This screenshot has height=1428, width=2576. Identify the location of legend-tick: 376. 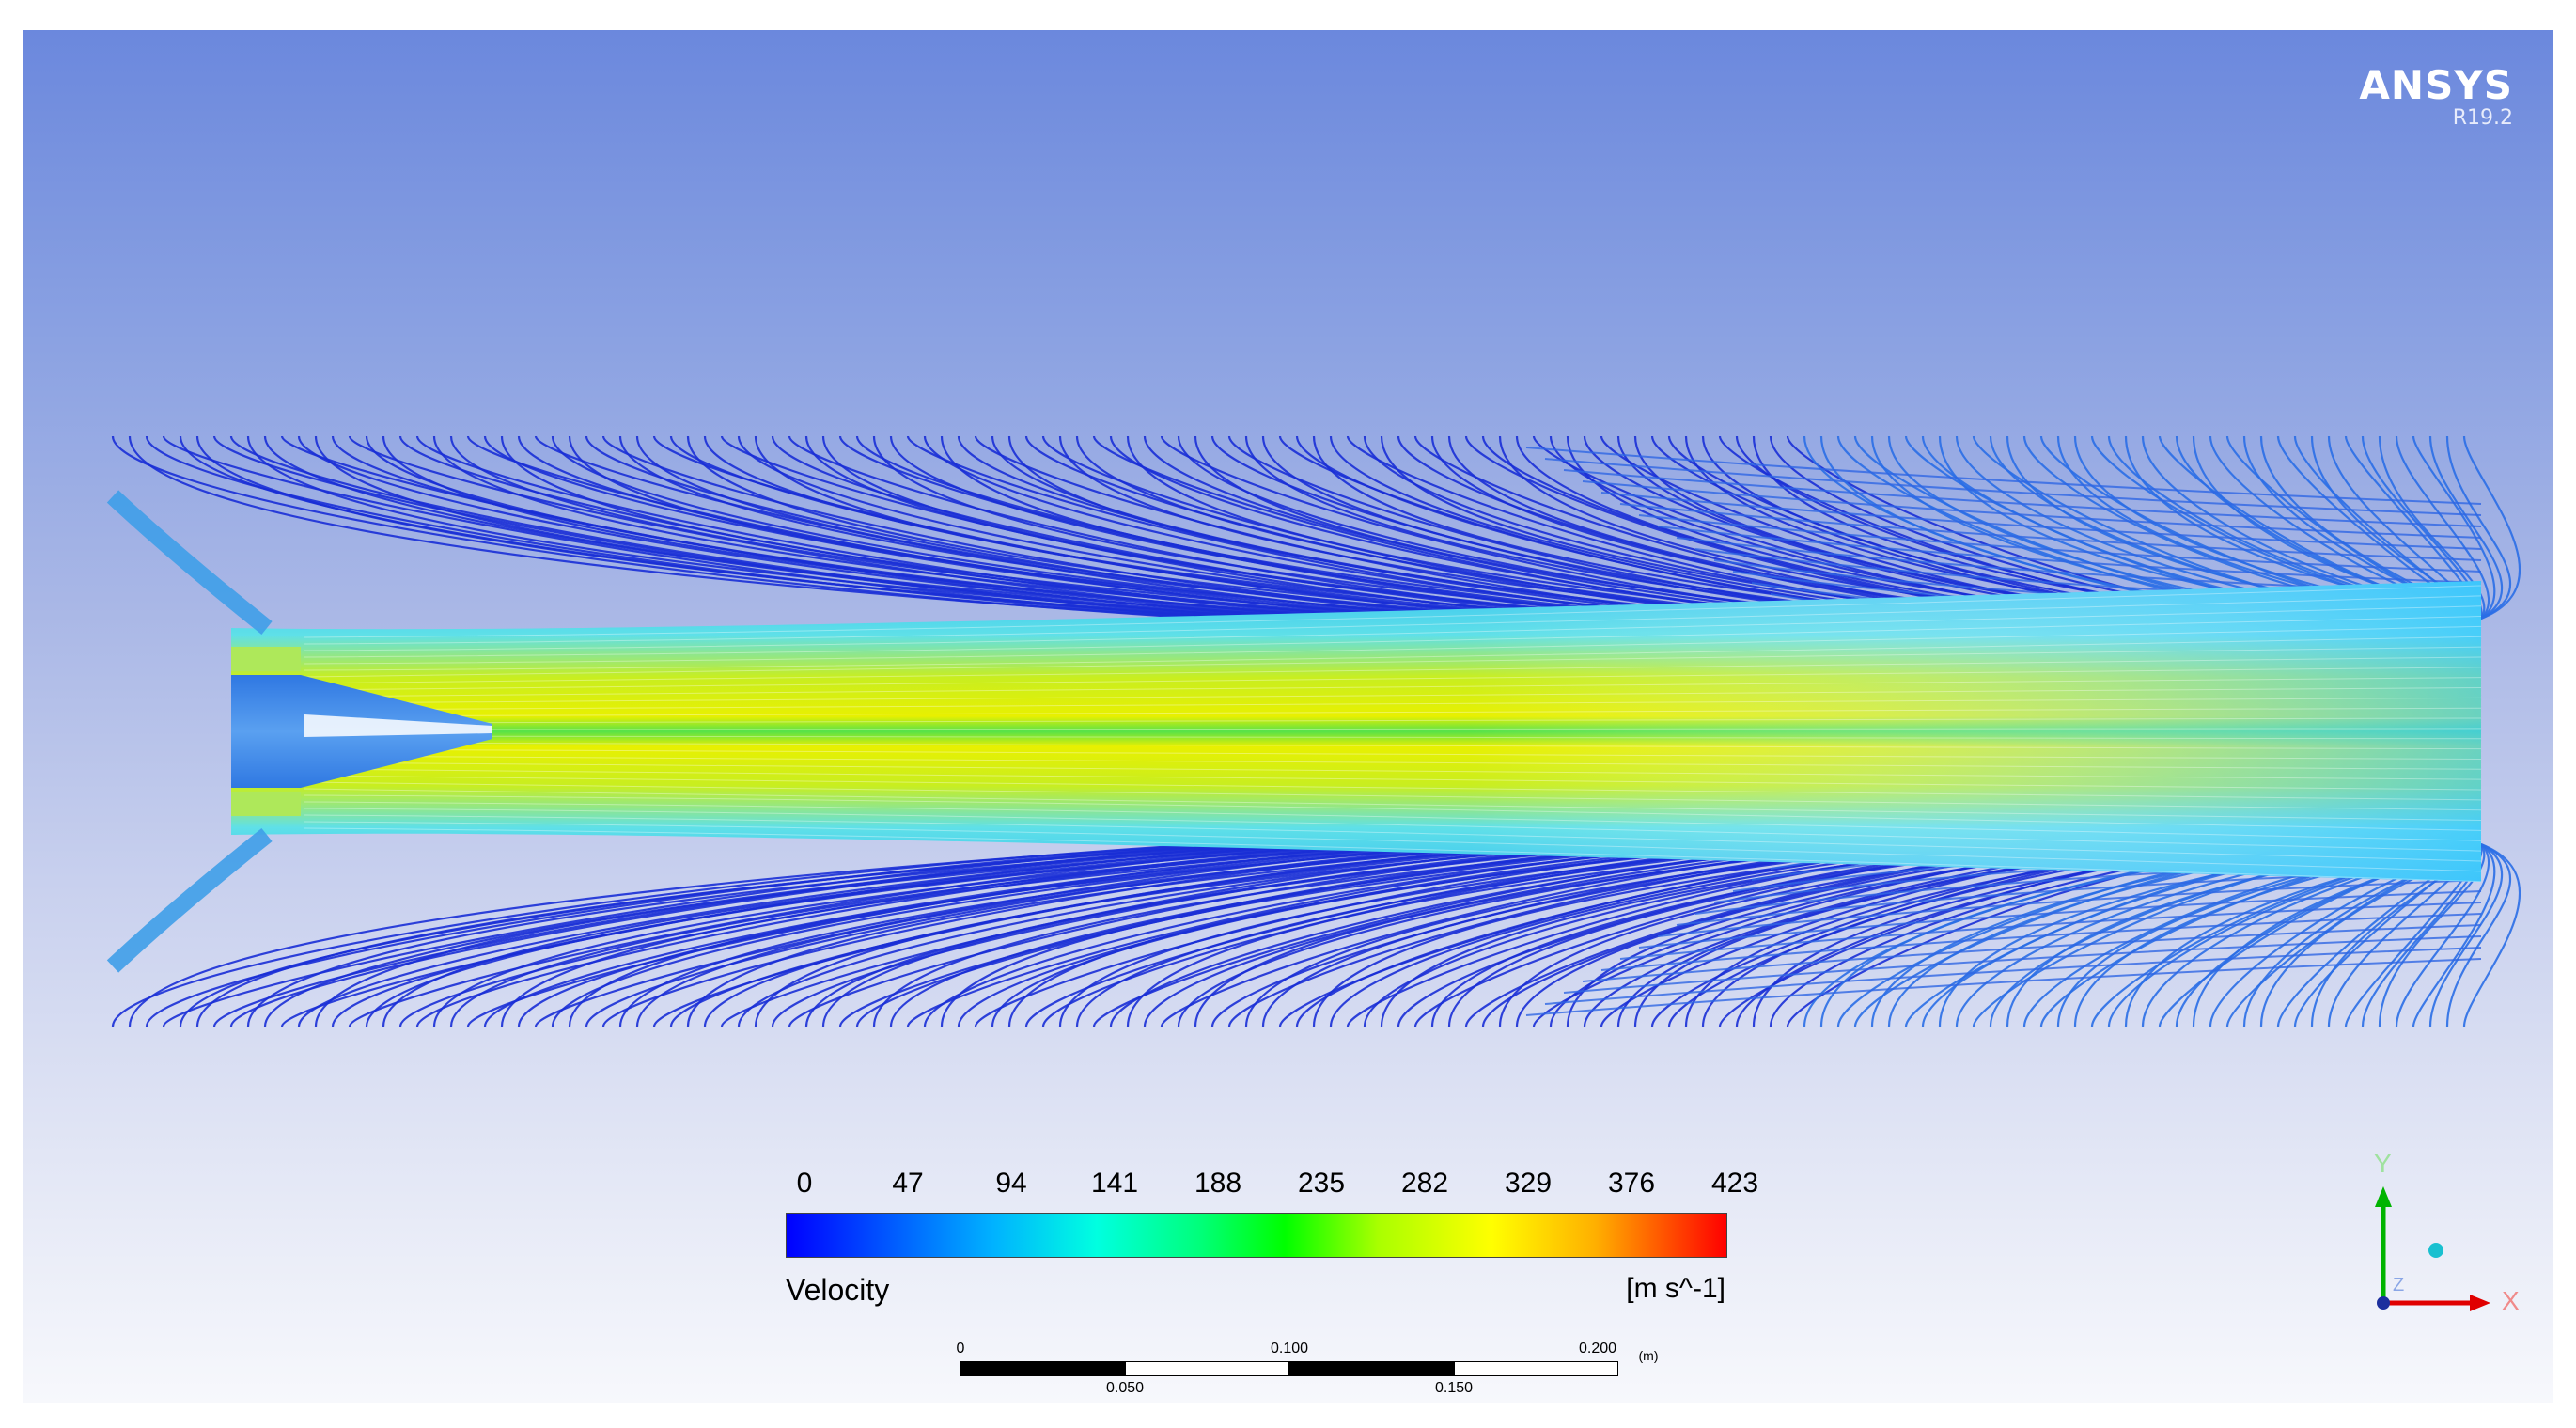
(1631, 1183).